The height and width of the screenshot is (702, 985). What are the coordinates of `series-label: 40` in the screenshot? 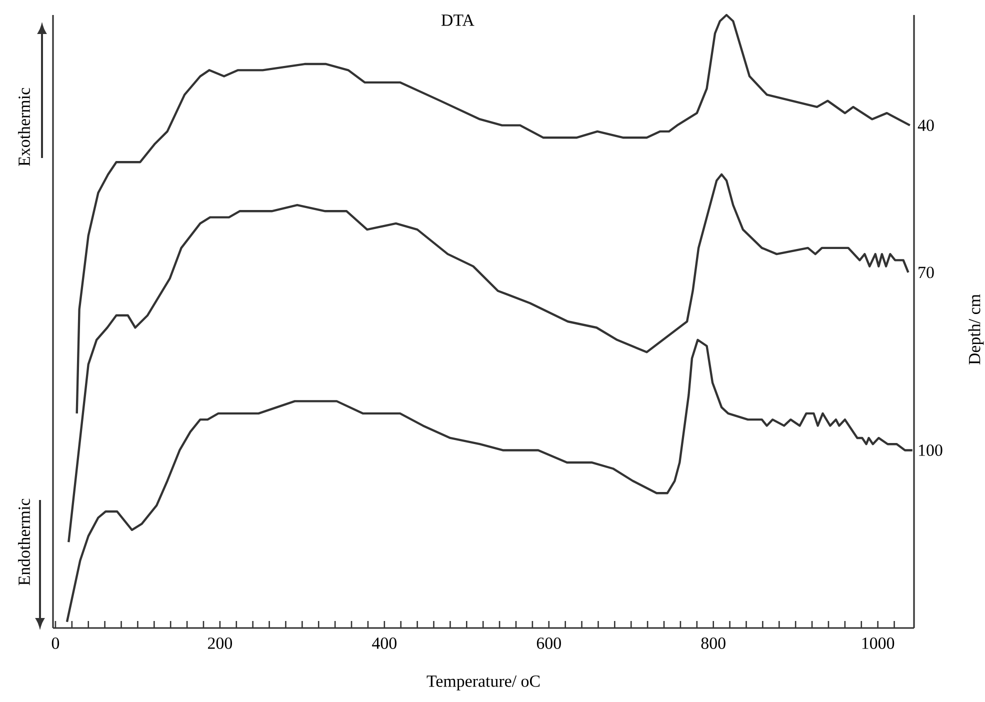 It's located at (926, 126).